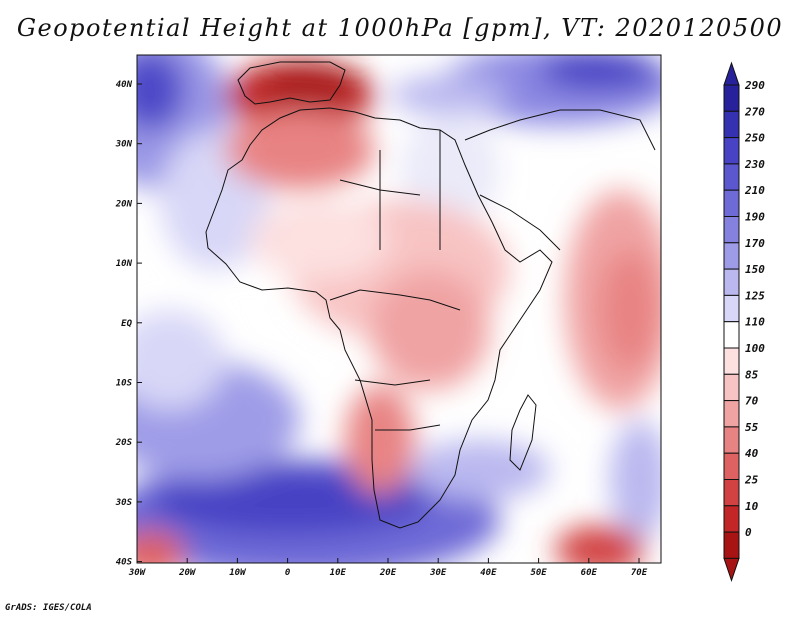 The width and height of the screenshot is (800, 618). I want to click on colorbar-label: 170, so click(755, 243).